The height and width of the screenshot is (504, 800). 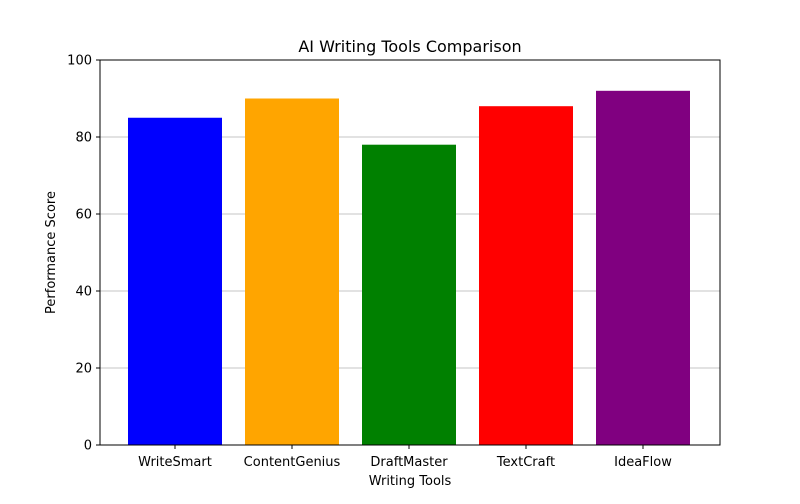 What do you see at coordinates (83, 254) in the screenshot?
I see `y-axis: 0 20 40 60 80 100` at bounding box center [83, 254].